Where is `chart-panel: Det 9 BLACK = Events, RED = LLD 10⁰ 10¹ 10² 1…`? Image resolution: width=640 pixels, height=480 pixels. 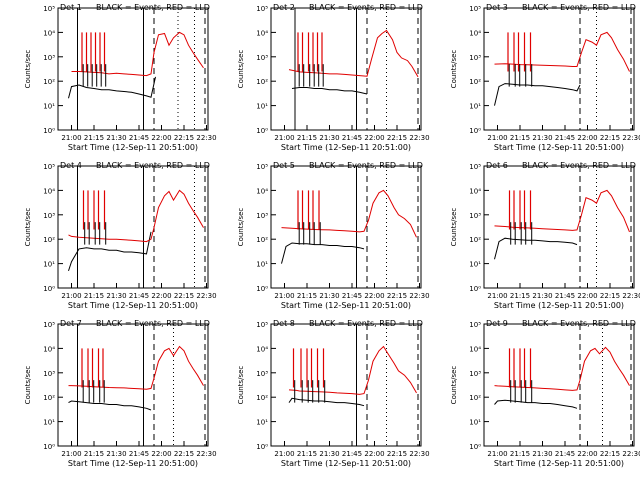 chart-panel: Det 9 BLACK = Events, RED = LLD 10⁰ 10¹ 10² 1… is located at coordinates (545, 393).